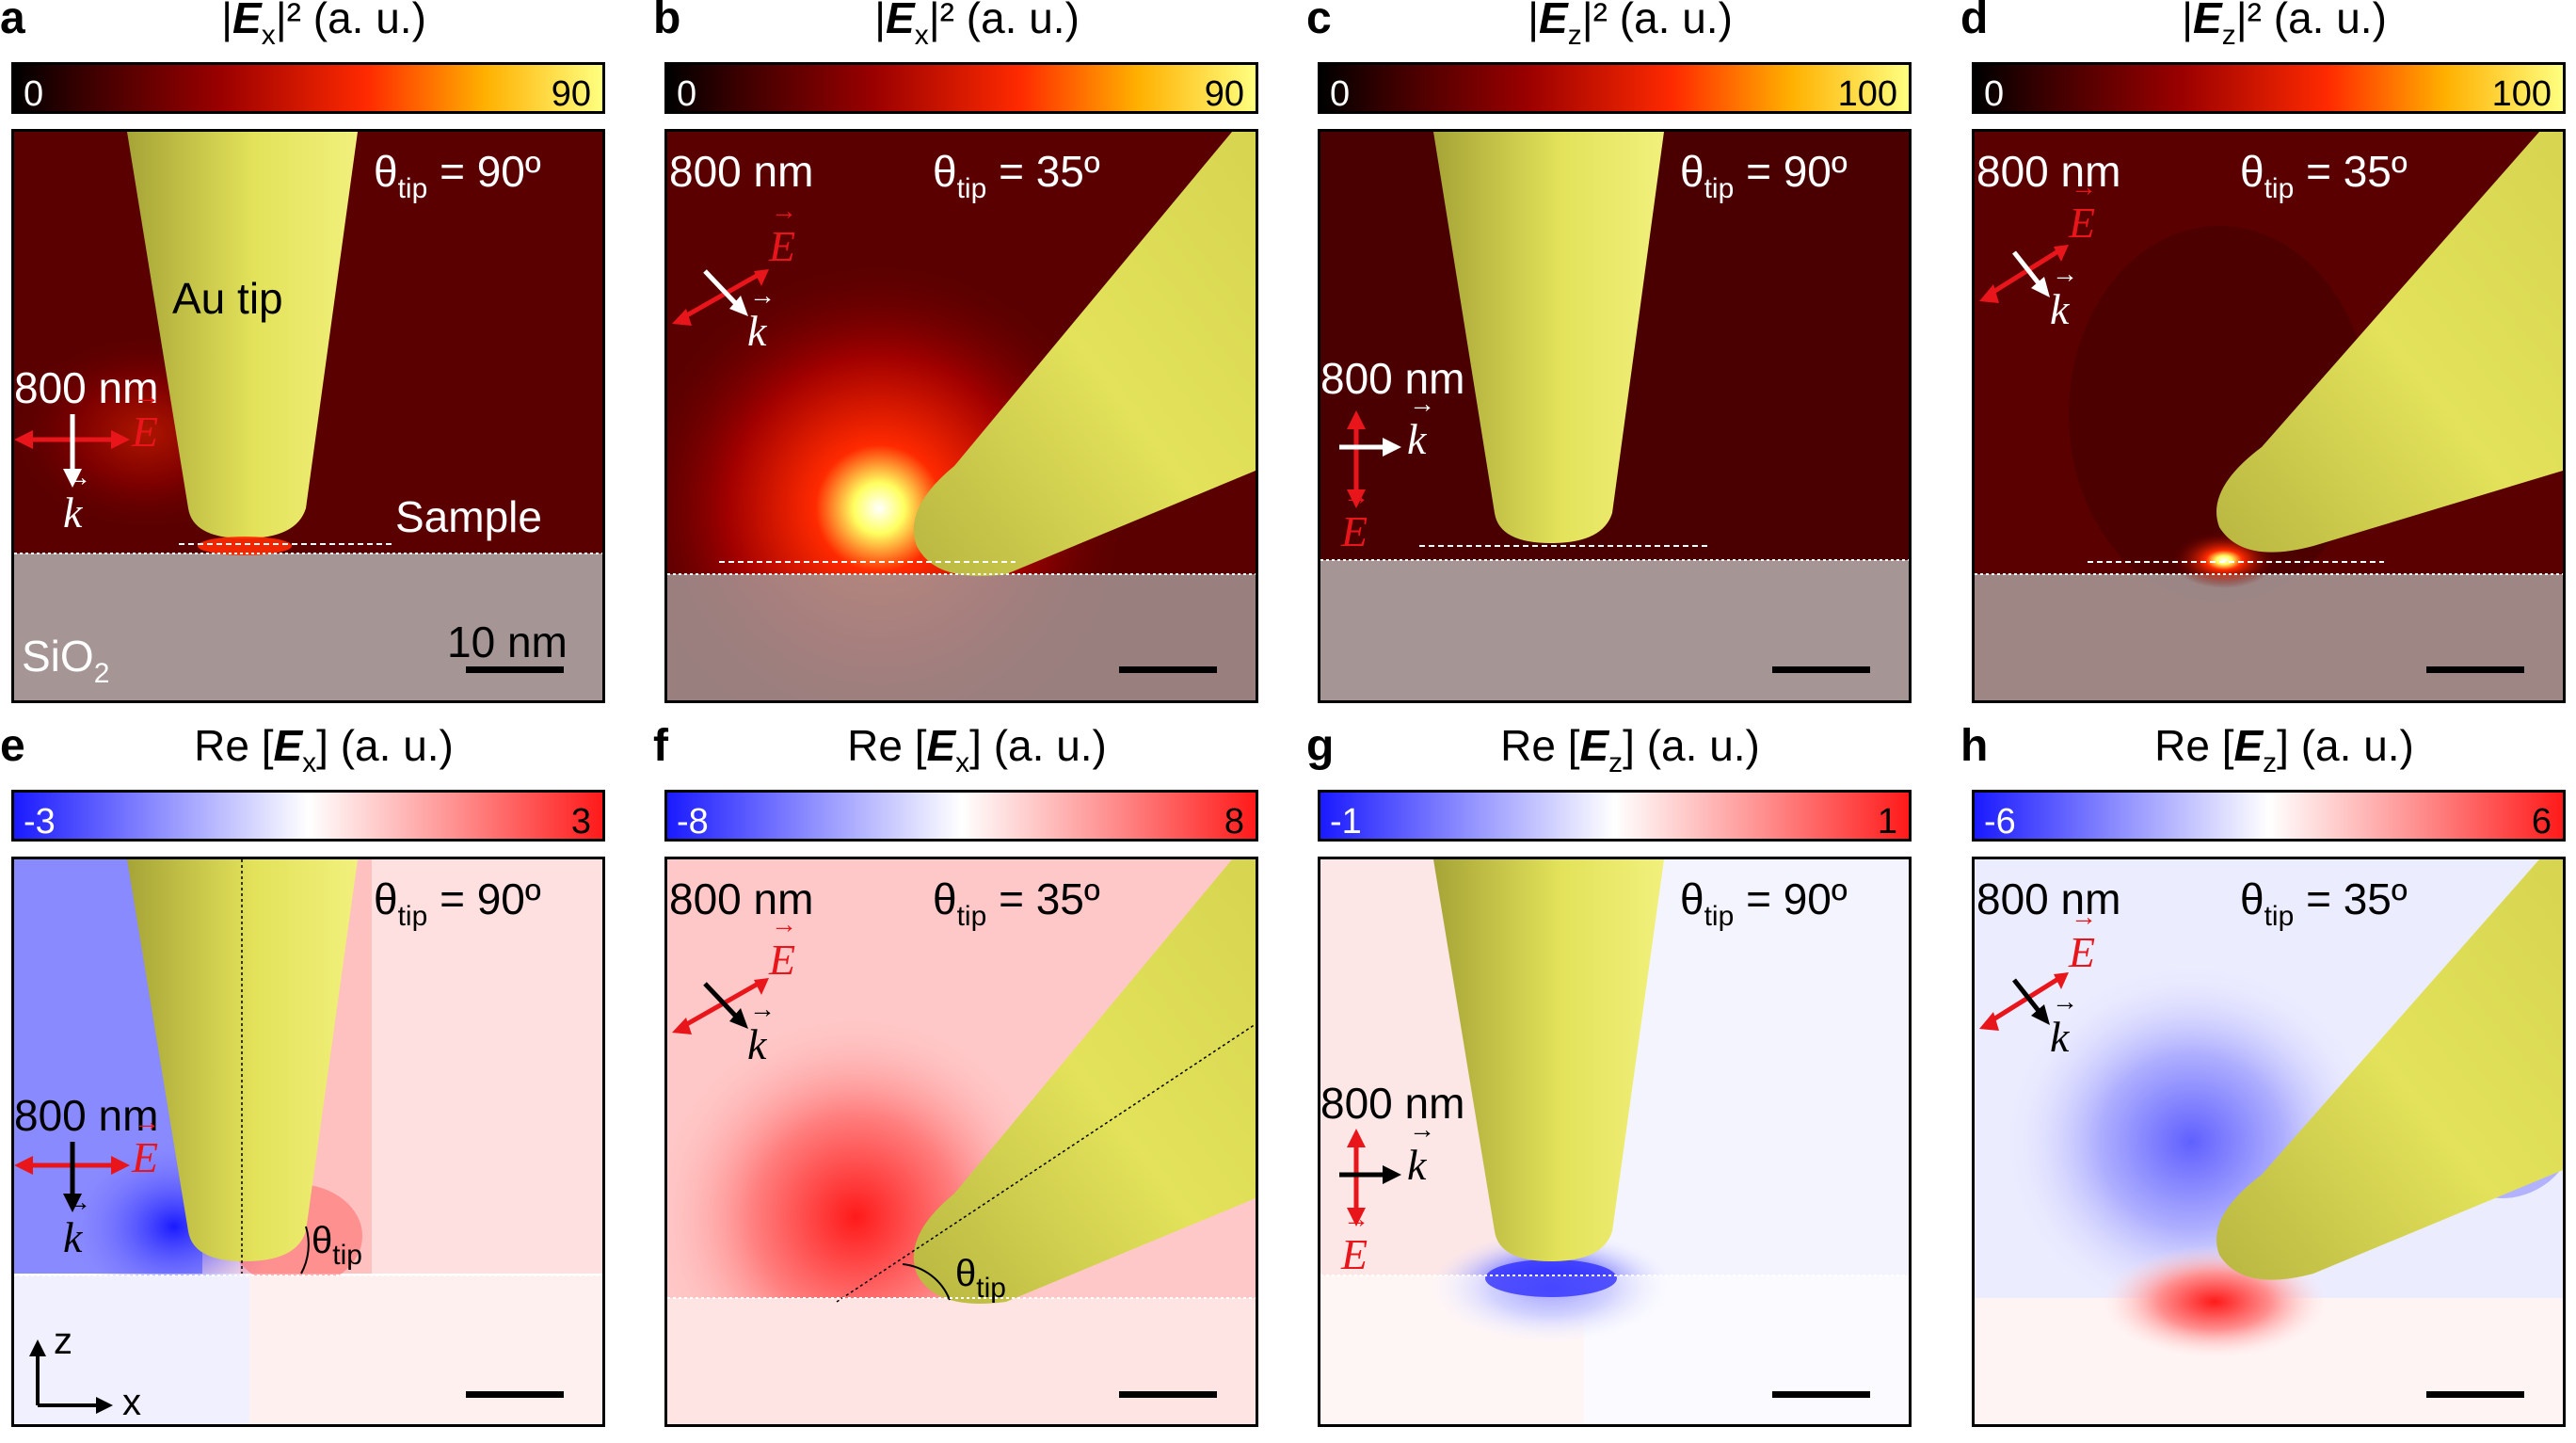 The height and width of the screenshot is (1443, 2576). What do you see at coordinates (12, 21) in the screenshot?
I see `panel-label: a` at bounding box center [12, 21].